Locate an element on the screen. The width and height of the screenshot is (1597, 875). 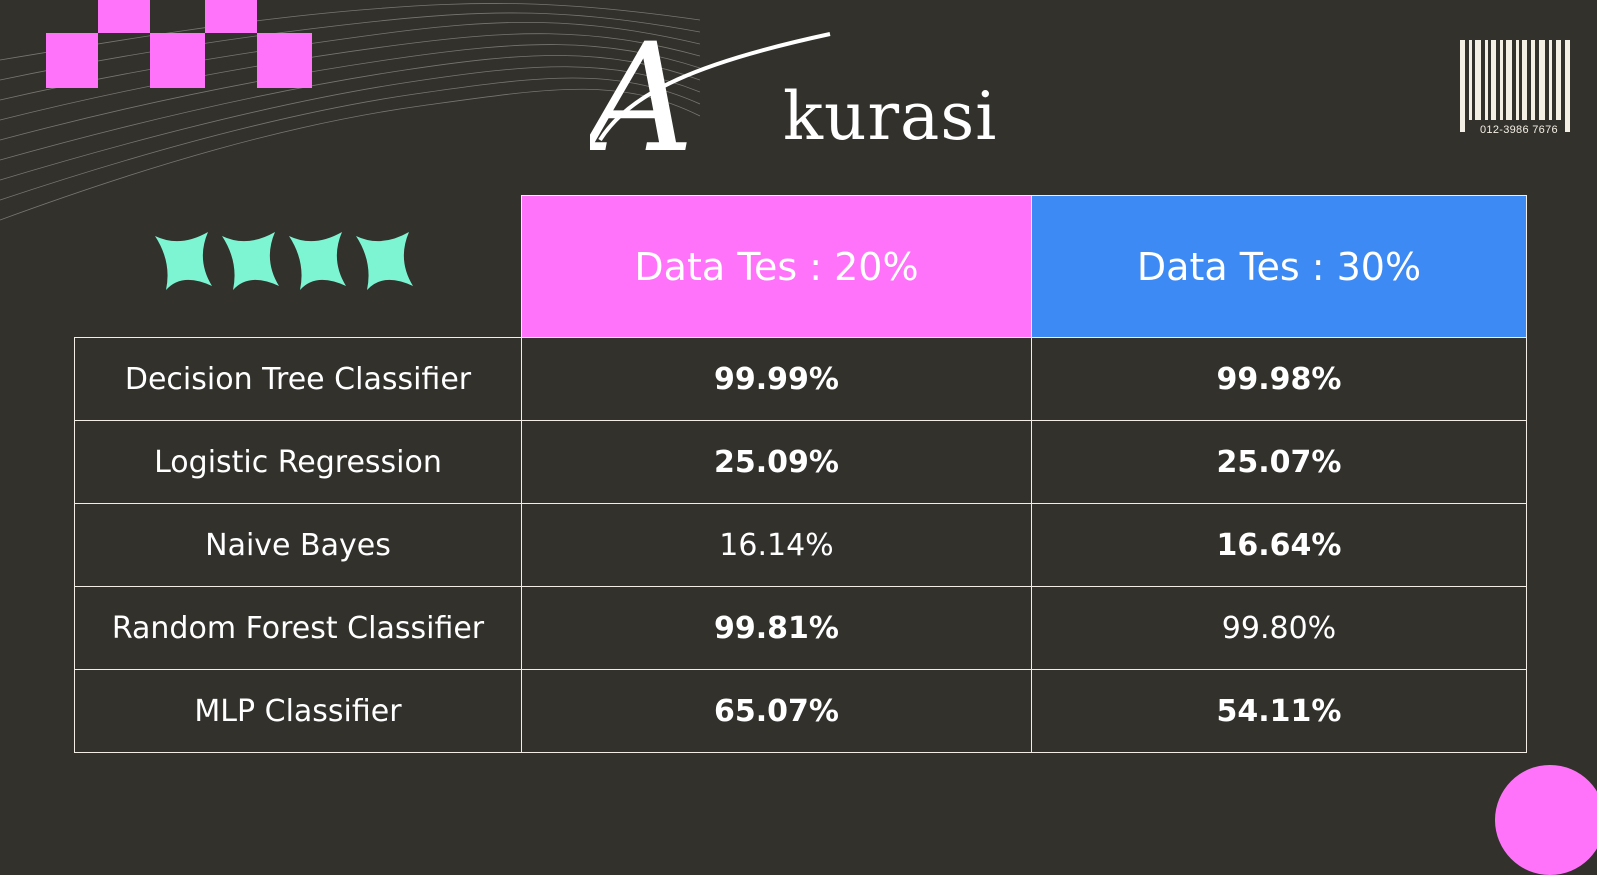
table-row: Decision Tree Classifier 99.99% 99.98% is located at coordinates (800, 379).